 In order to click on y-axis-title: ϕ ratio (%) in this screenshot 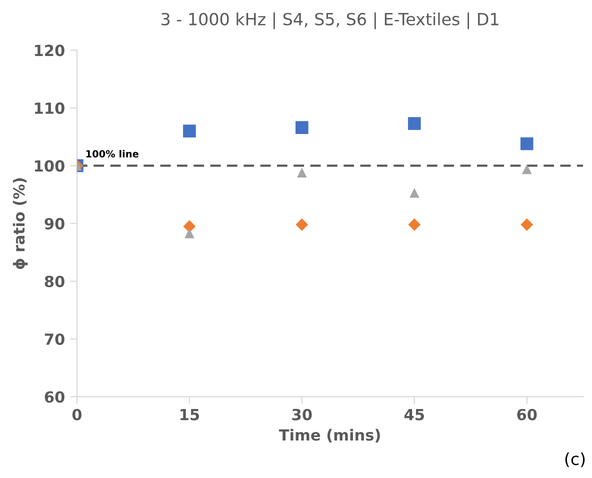, I will do `click(20, 224)`.